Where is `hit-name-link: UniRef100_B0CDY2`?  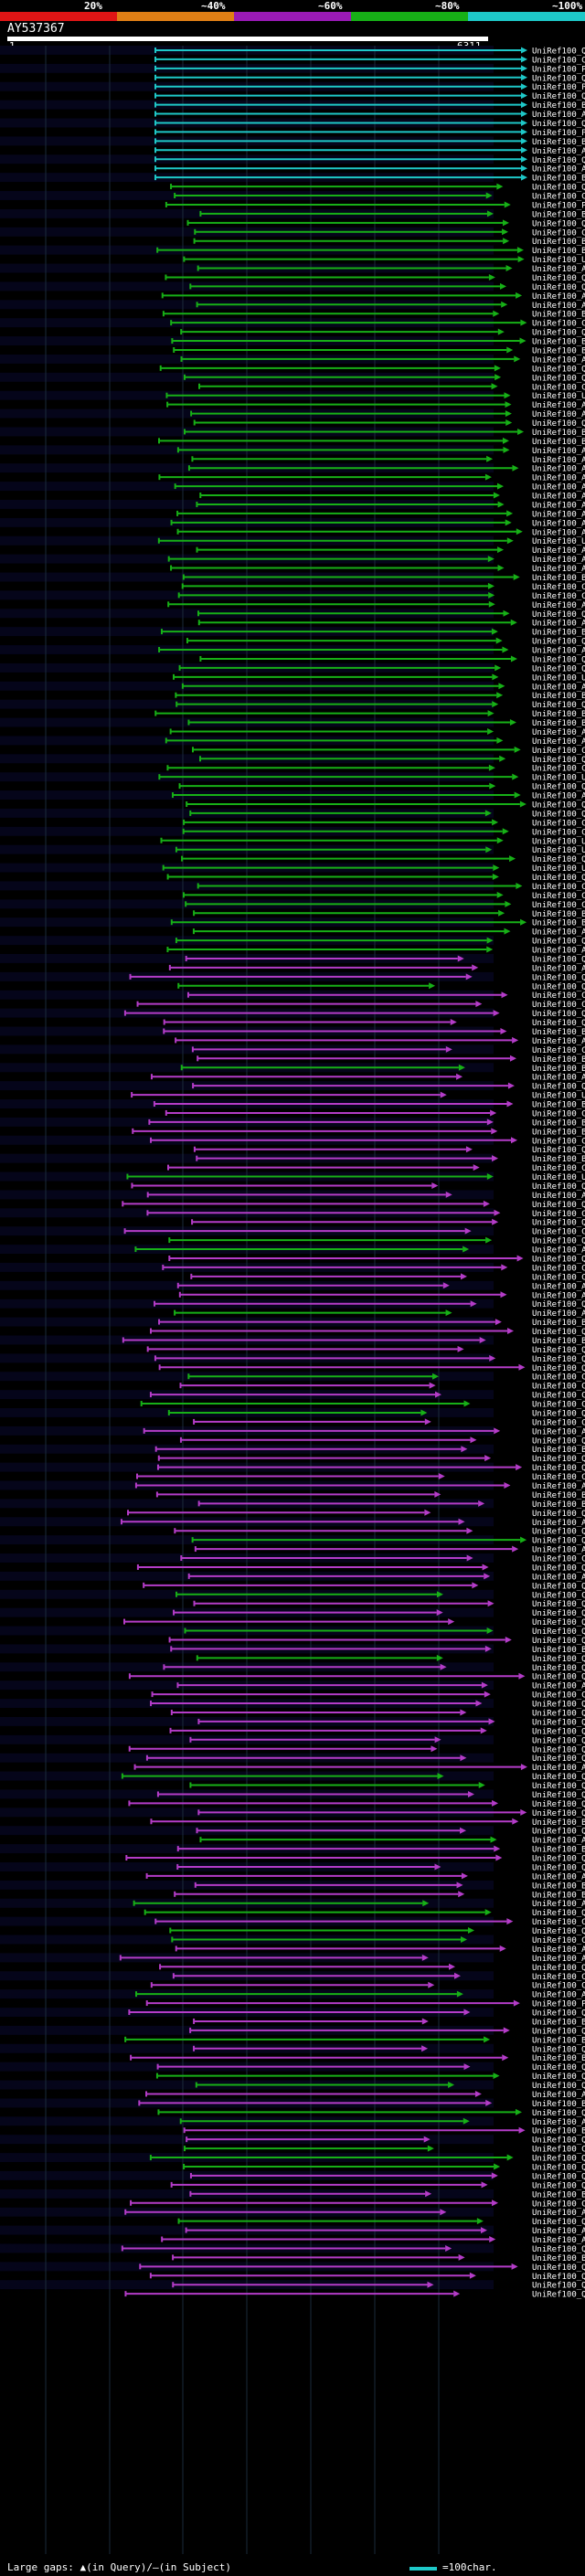
hit-name-link: UniRef100_B0CDY2 is located at coordinates (559, 2195).